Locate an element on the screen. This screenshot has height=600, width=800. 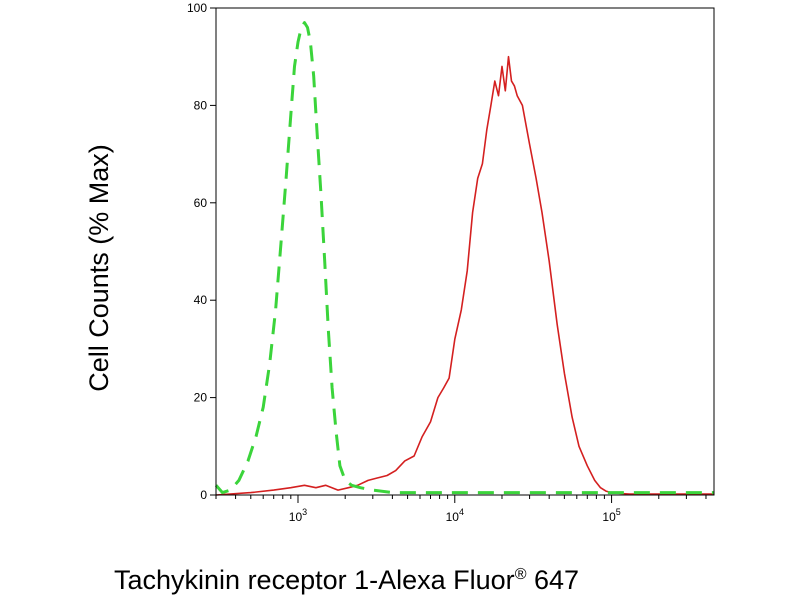
y-tick-label: 100 is located at coordinates (197, 8).